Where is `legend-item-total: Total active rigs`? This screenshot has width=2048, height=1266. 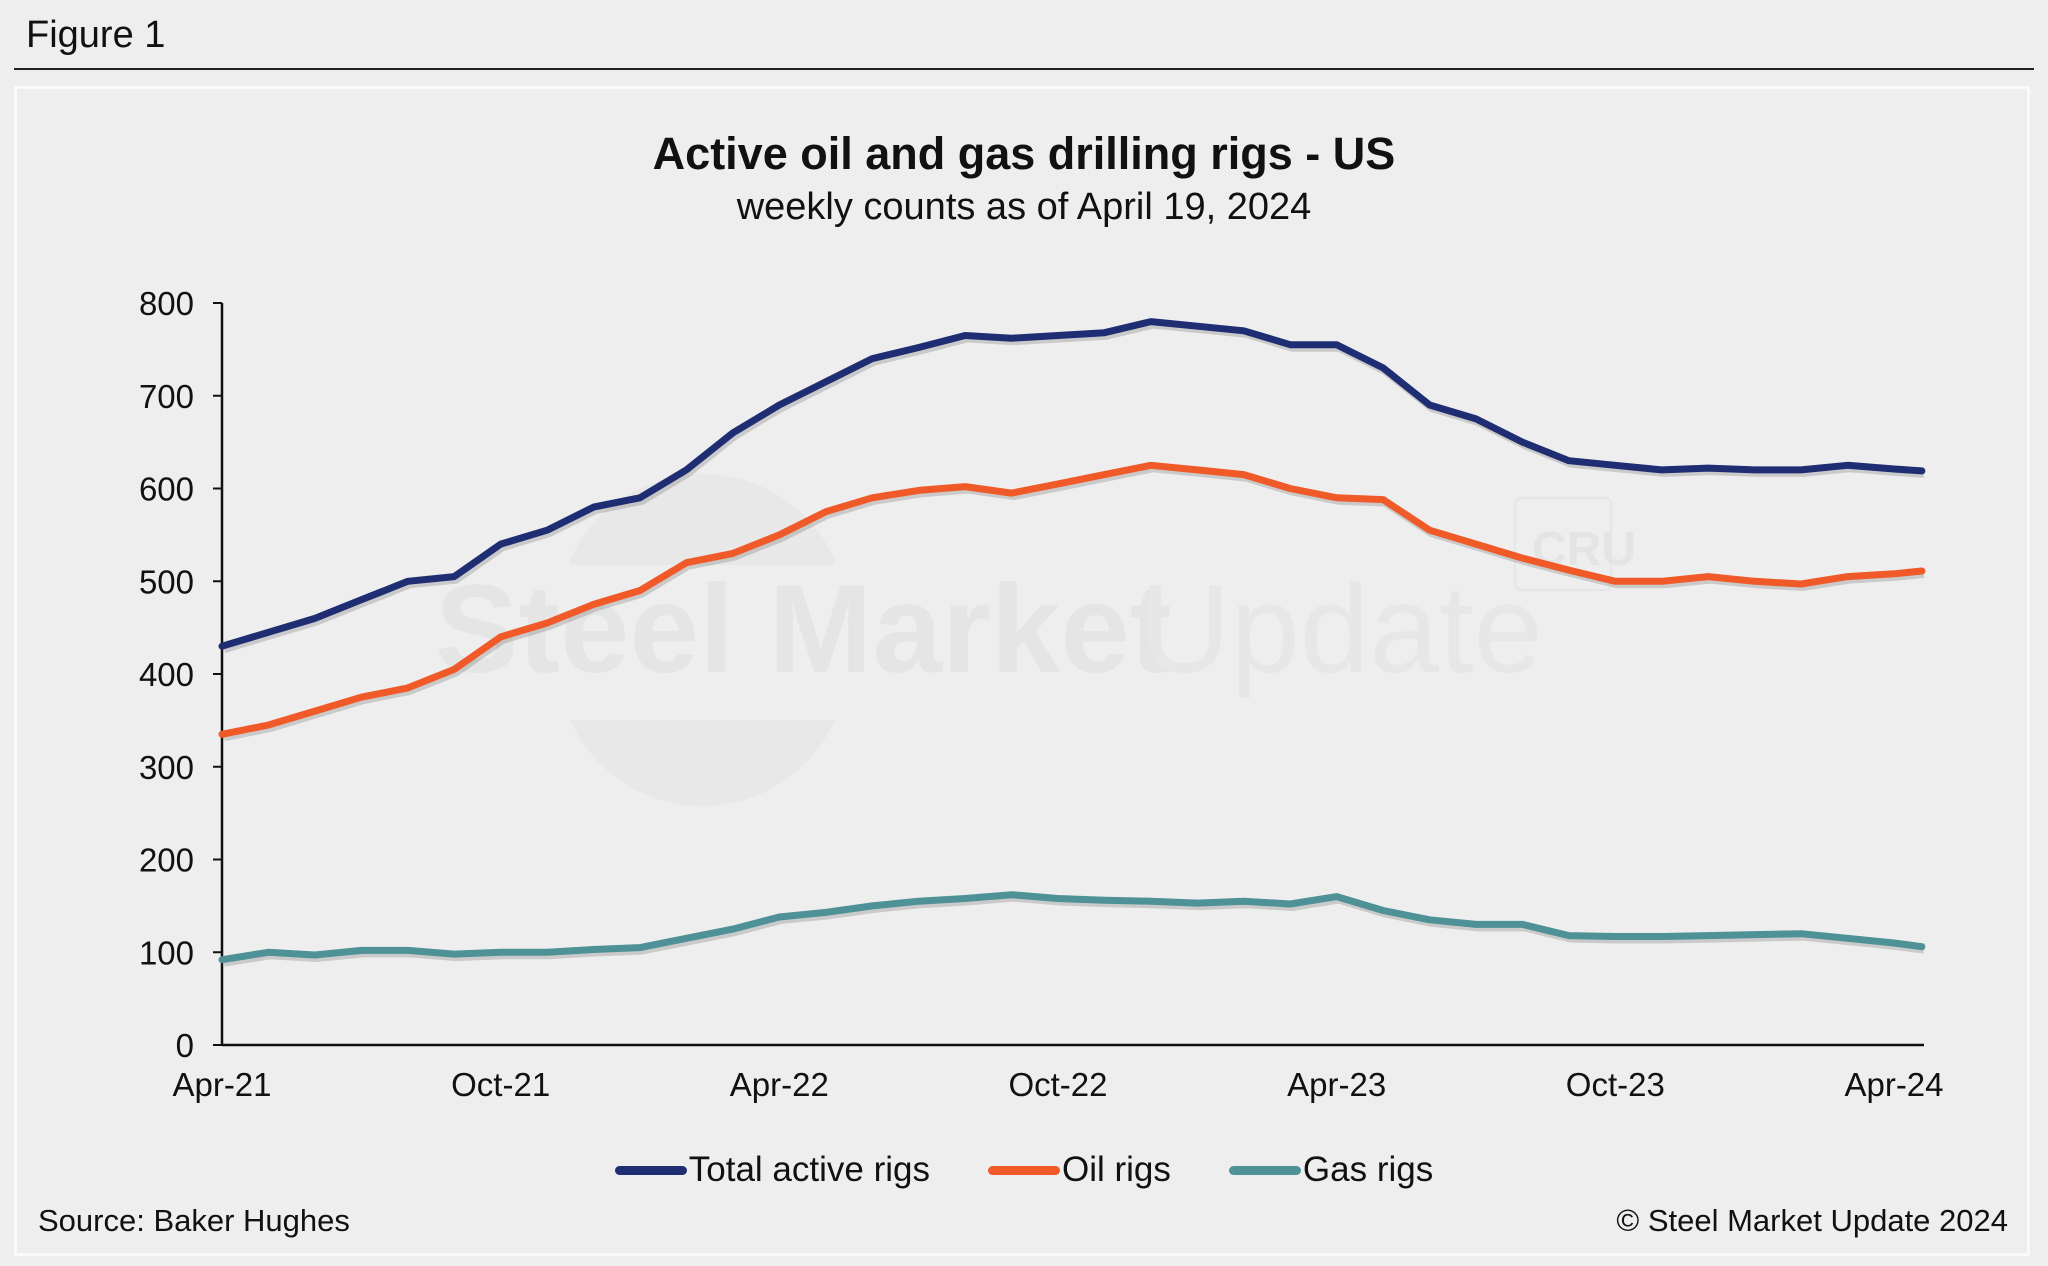 legend-item-total: Total active rigs is located at coordinates (772, 1170).